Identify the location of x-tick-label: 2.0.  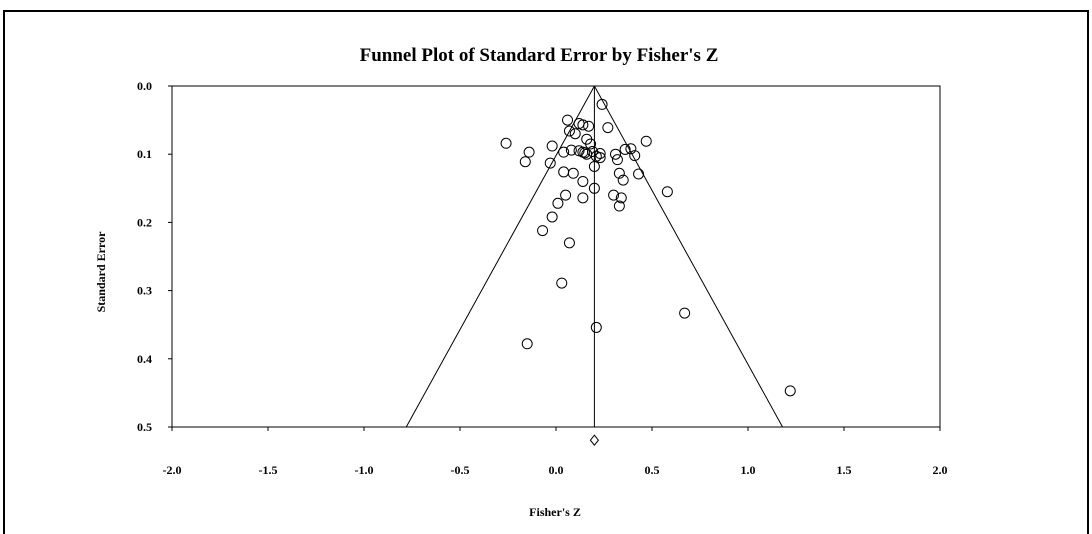
(940, 470).